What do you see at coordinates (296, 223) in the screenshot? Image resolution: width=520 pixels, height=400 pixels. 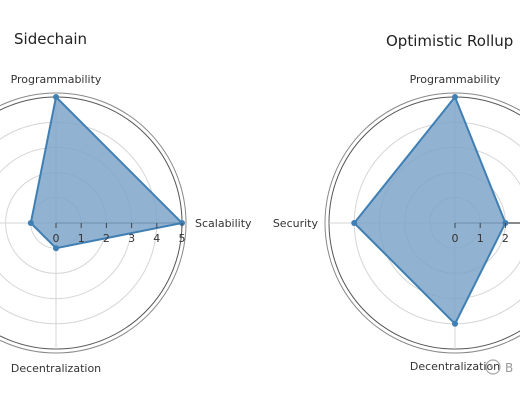 I see `axis-label-security: Security` at bounding box center [296, 223].